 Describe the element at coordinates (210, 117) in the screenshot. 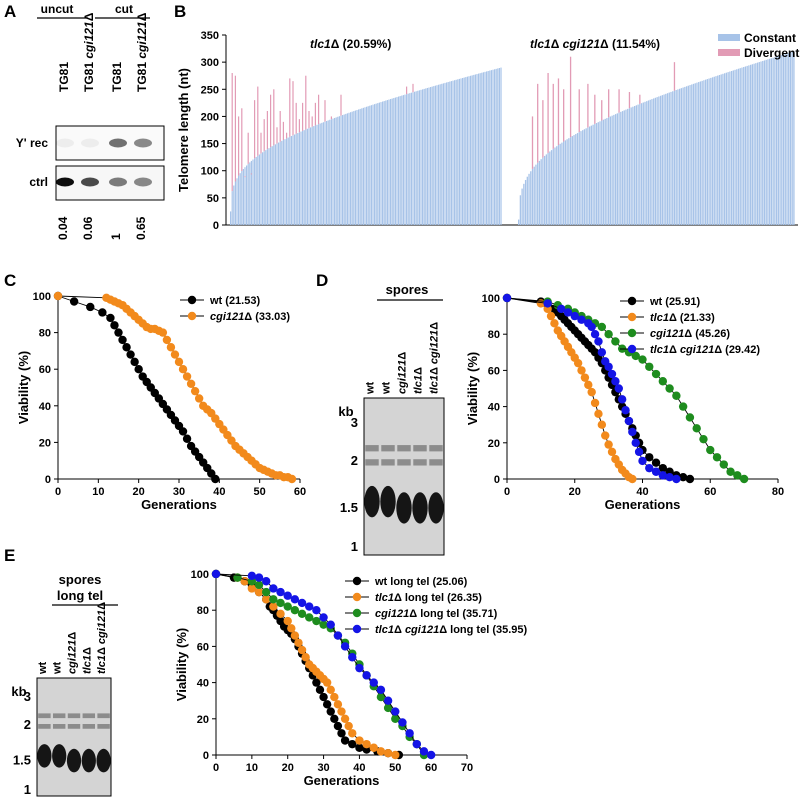

I see `y-tick-label: 200` at that location.